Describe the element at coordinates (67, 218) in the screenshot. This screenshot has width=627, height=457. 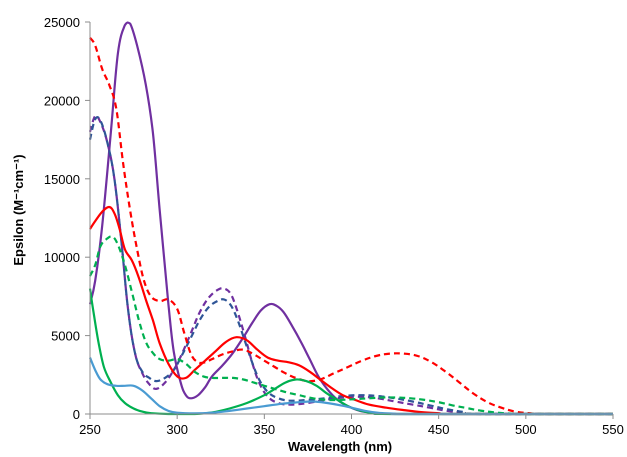
I see `y-axis-ticks: 0 5000 10000 15000 20000 25000` at that location.